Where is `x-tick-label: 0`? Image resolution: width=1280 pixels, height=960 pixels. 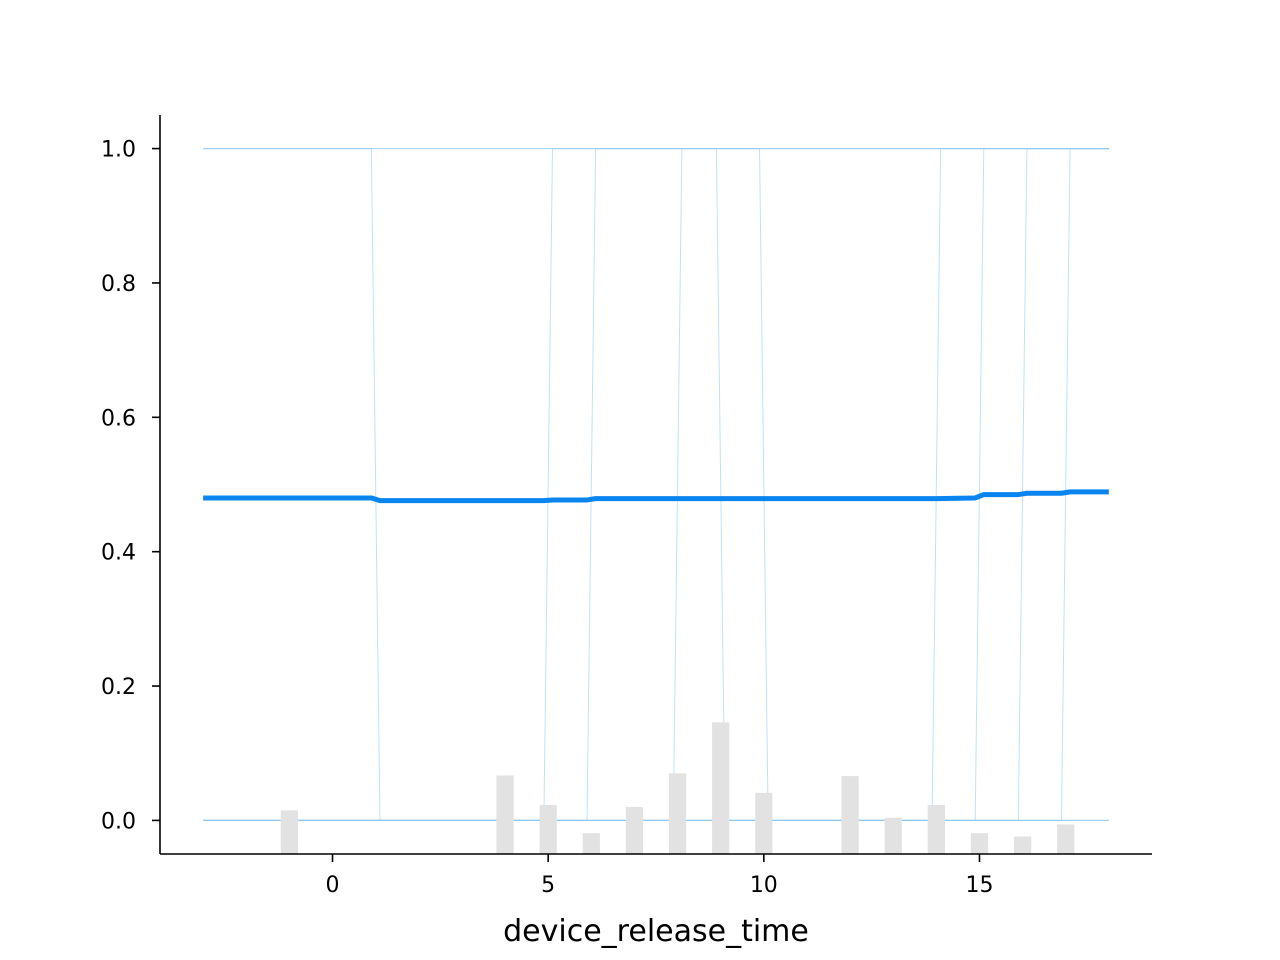 x-tick-label: 0 is located at coordinates (333, 885).